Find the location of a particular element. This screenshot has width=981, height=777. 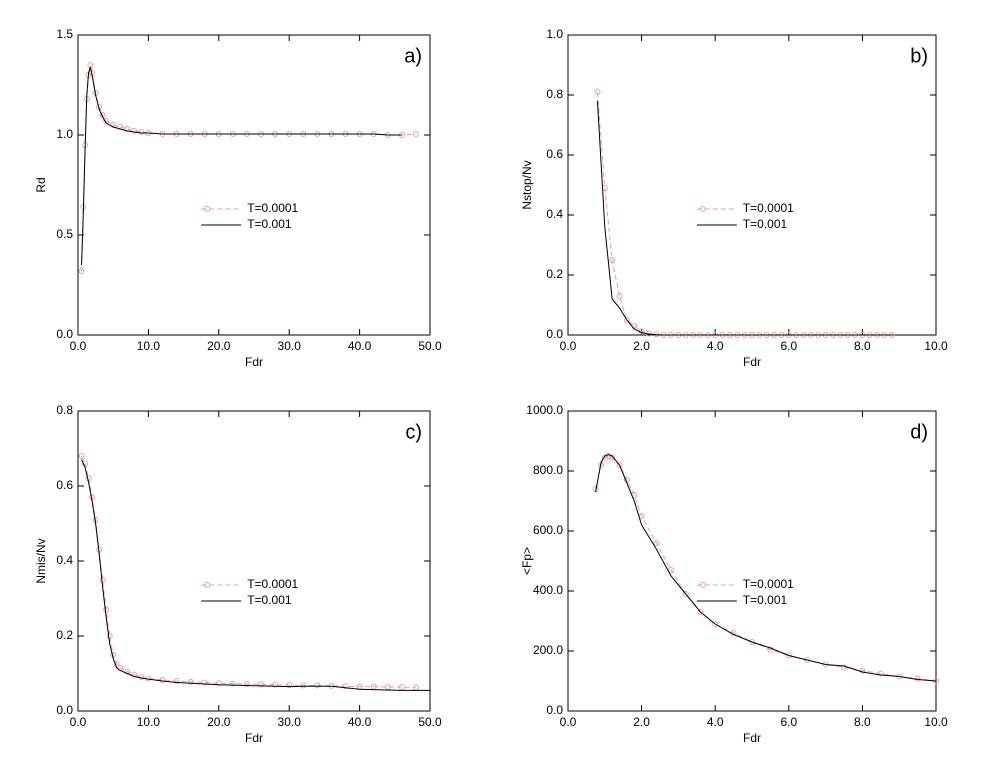

y-axis-label: Nmis/Nv is located at coordinates (41, 560).